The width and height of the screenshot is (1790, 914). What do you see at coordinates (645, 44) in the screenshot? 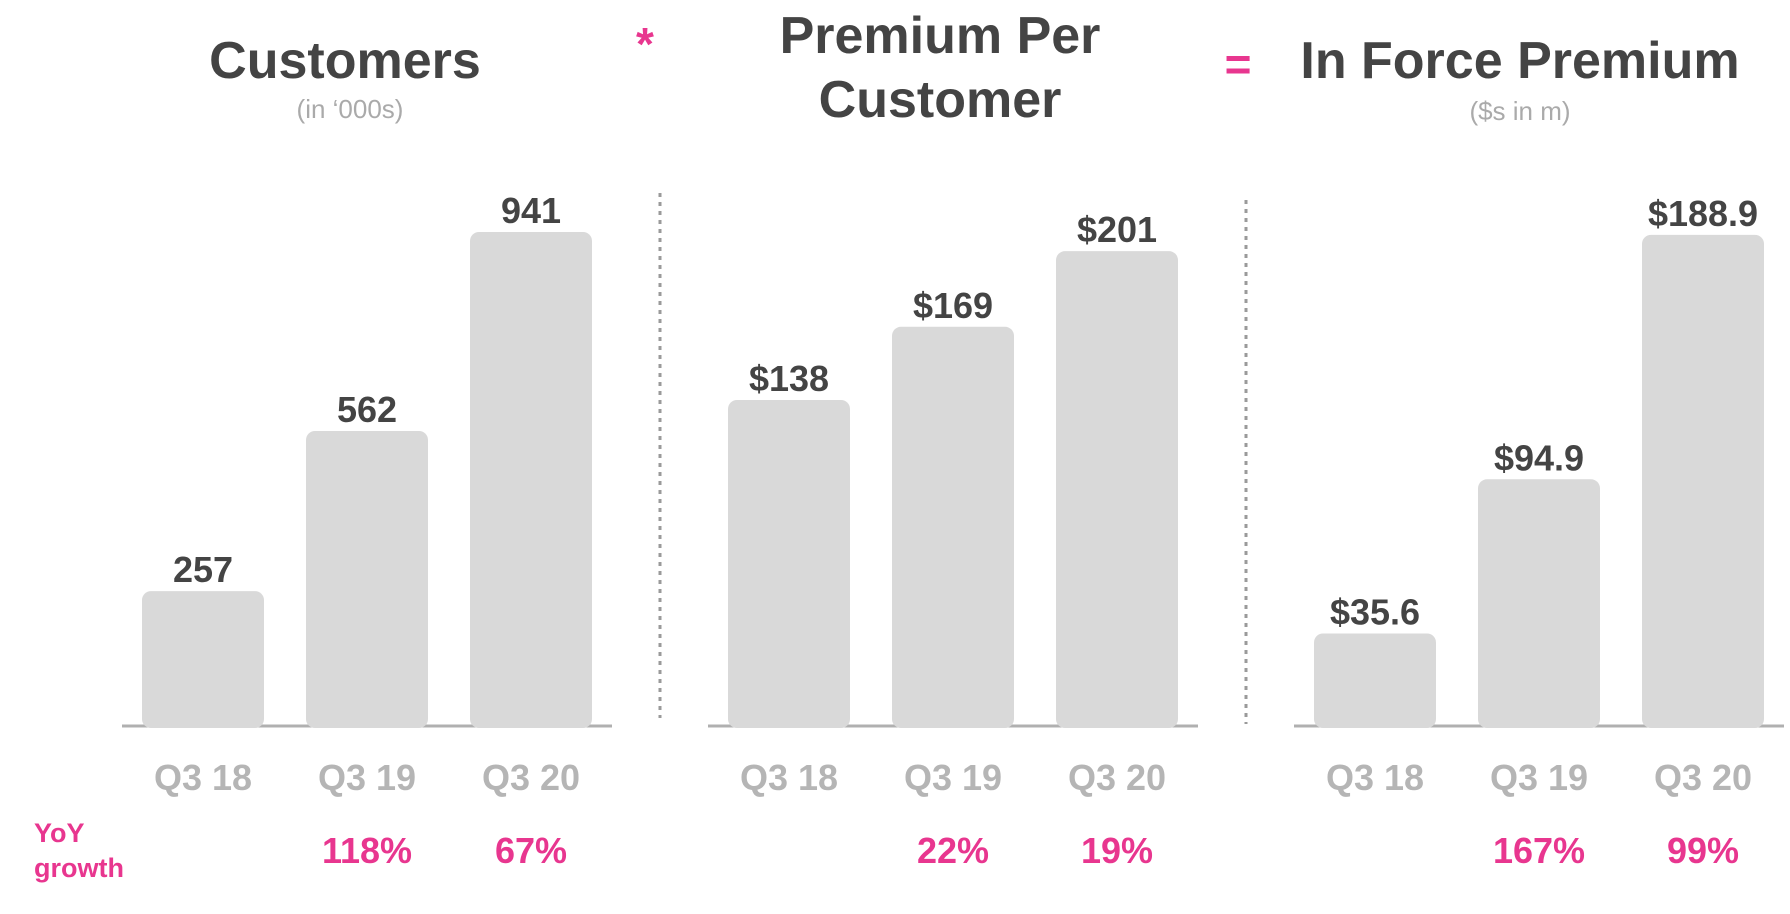
I see `multiply-operator: *` at bounding box center [645, 44].